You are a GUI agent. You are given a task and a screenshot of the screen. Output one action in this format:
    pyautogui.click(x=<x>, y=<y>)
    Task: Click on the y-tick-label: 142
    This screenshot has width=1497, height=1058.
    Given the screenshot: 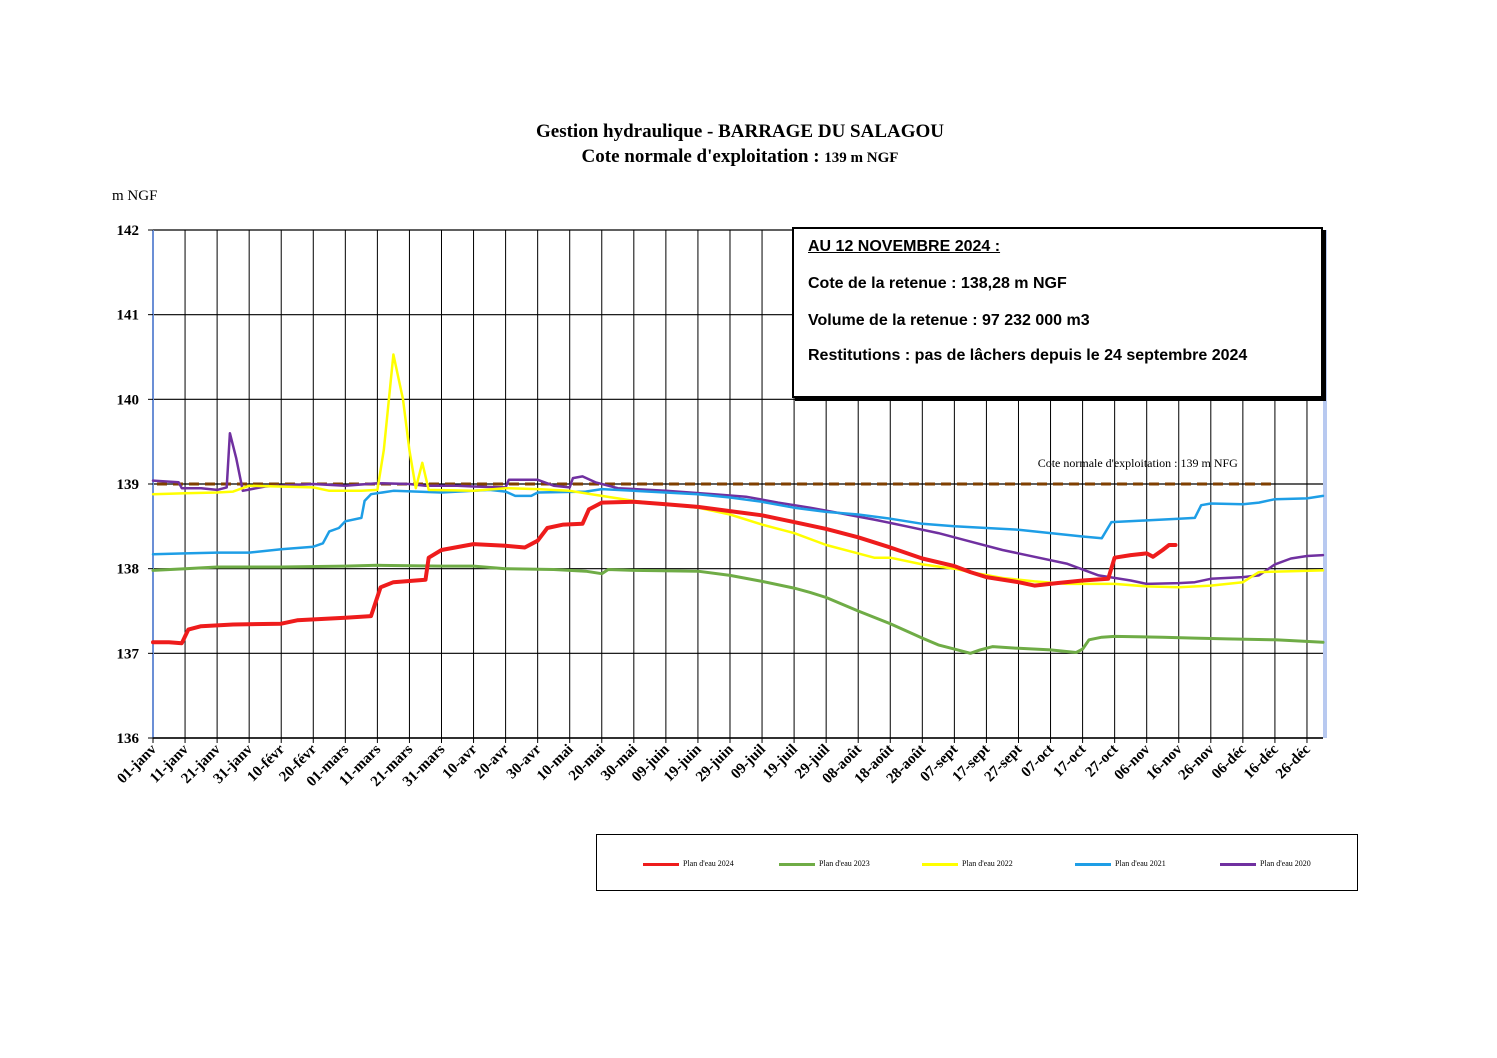 What is the action you would take?
    pyautogui.click(x=128, y=231)
    